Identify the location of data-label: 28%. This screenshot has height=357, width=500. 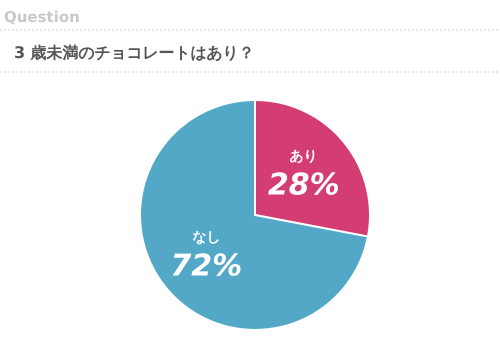
(304, 185).